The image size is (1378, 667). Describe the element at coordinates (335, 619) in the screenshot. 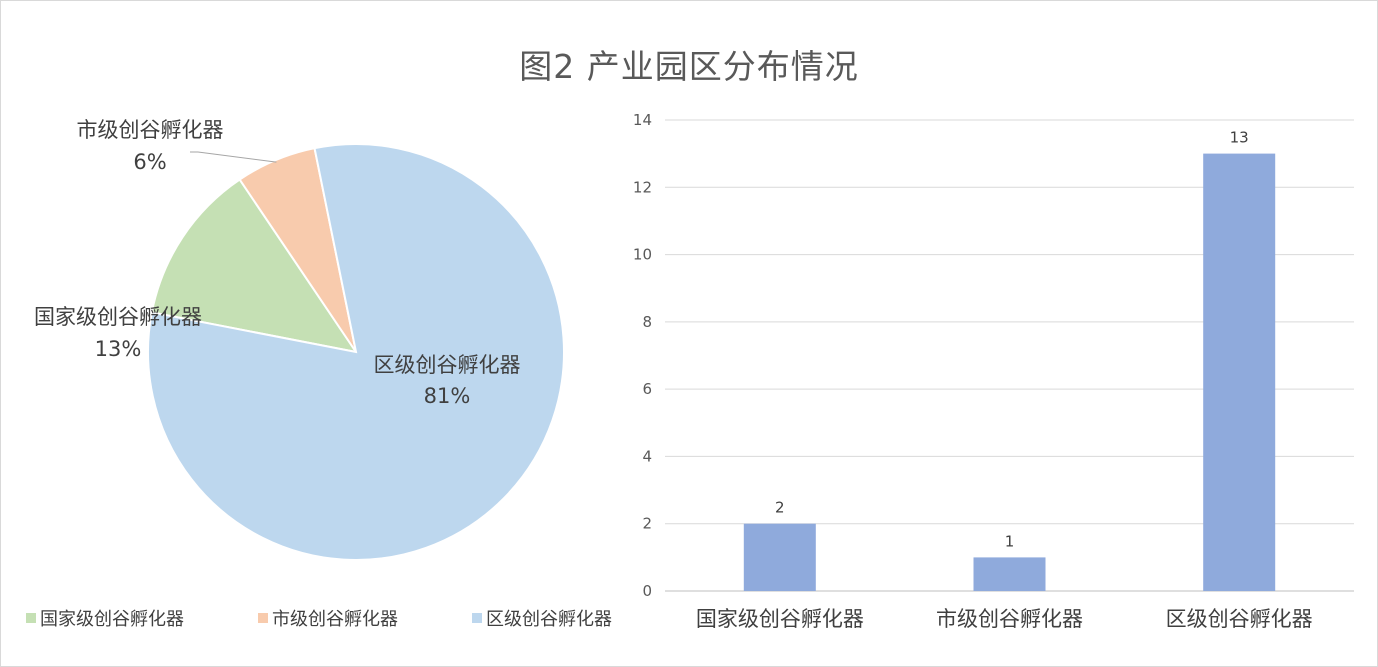

I see `legend-label: 市级创谷孵化器` at that location.